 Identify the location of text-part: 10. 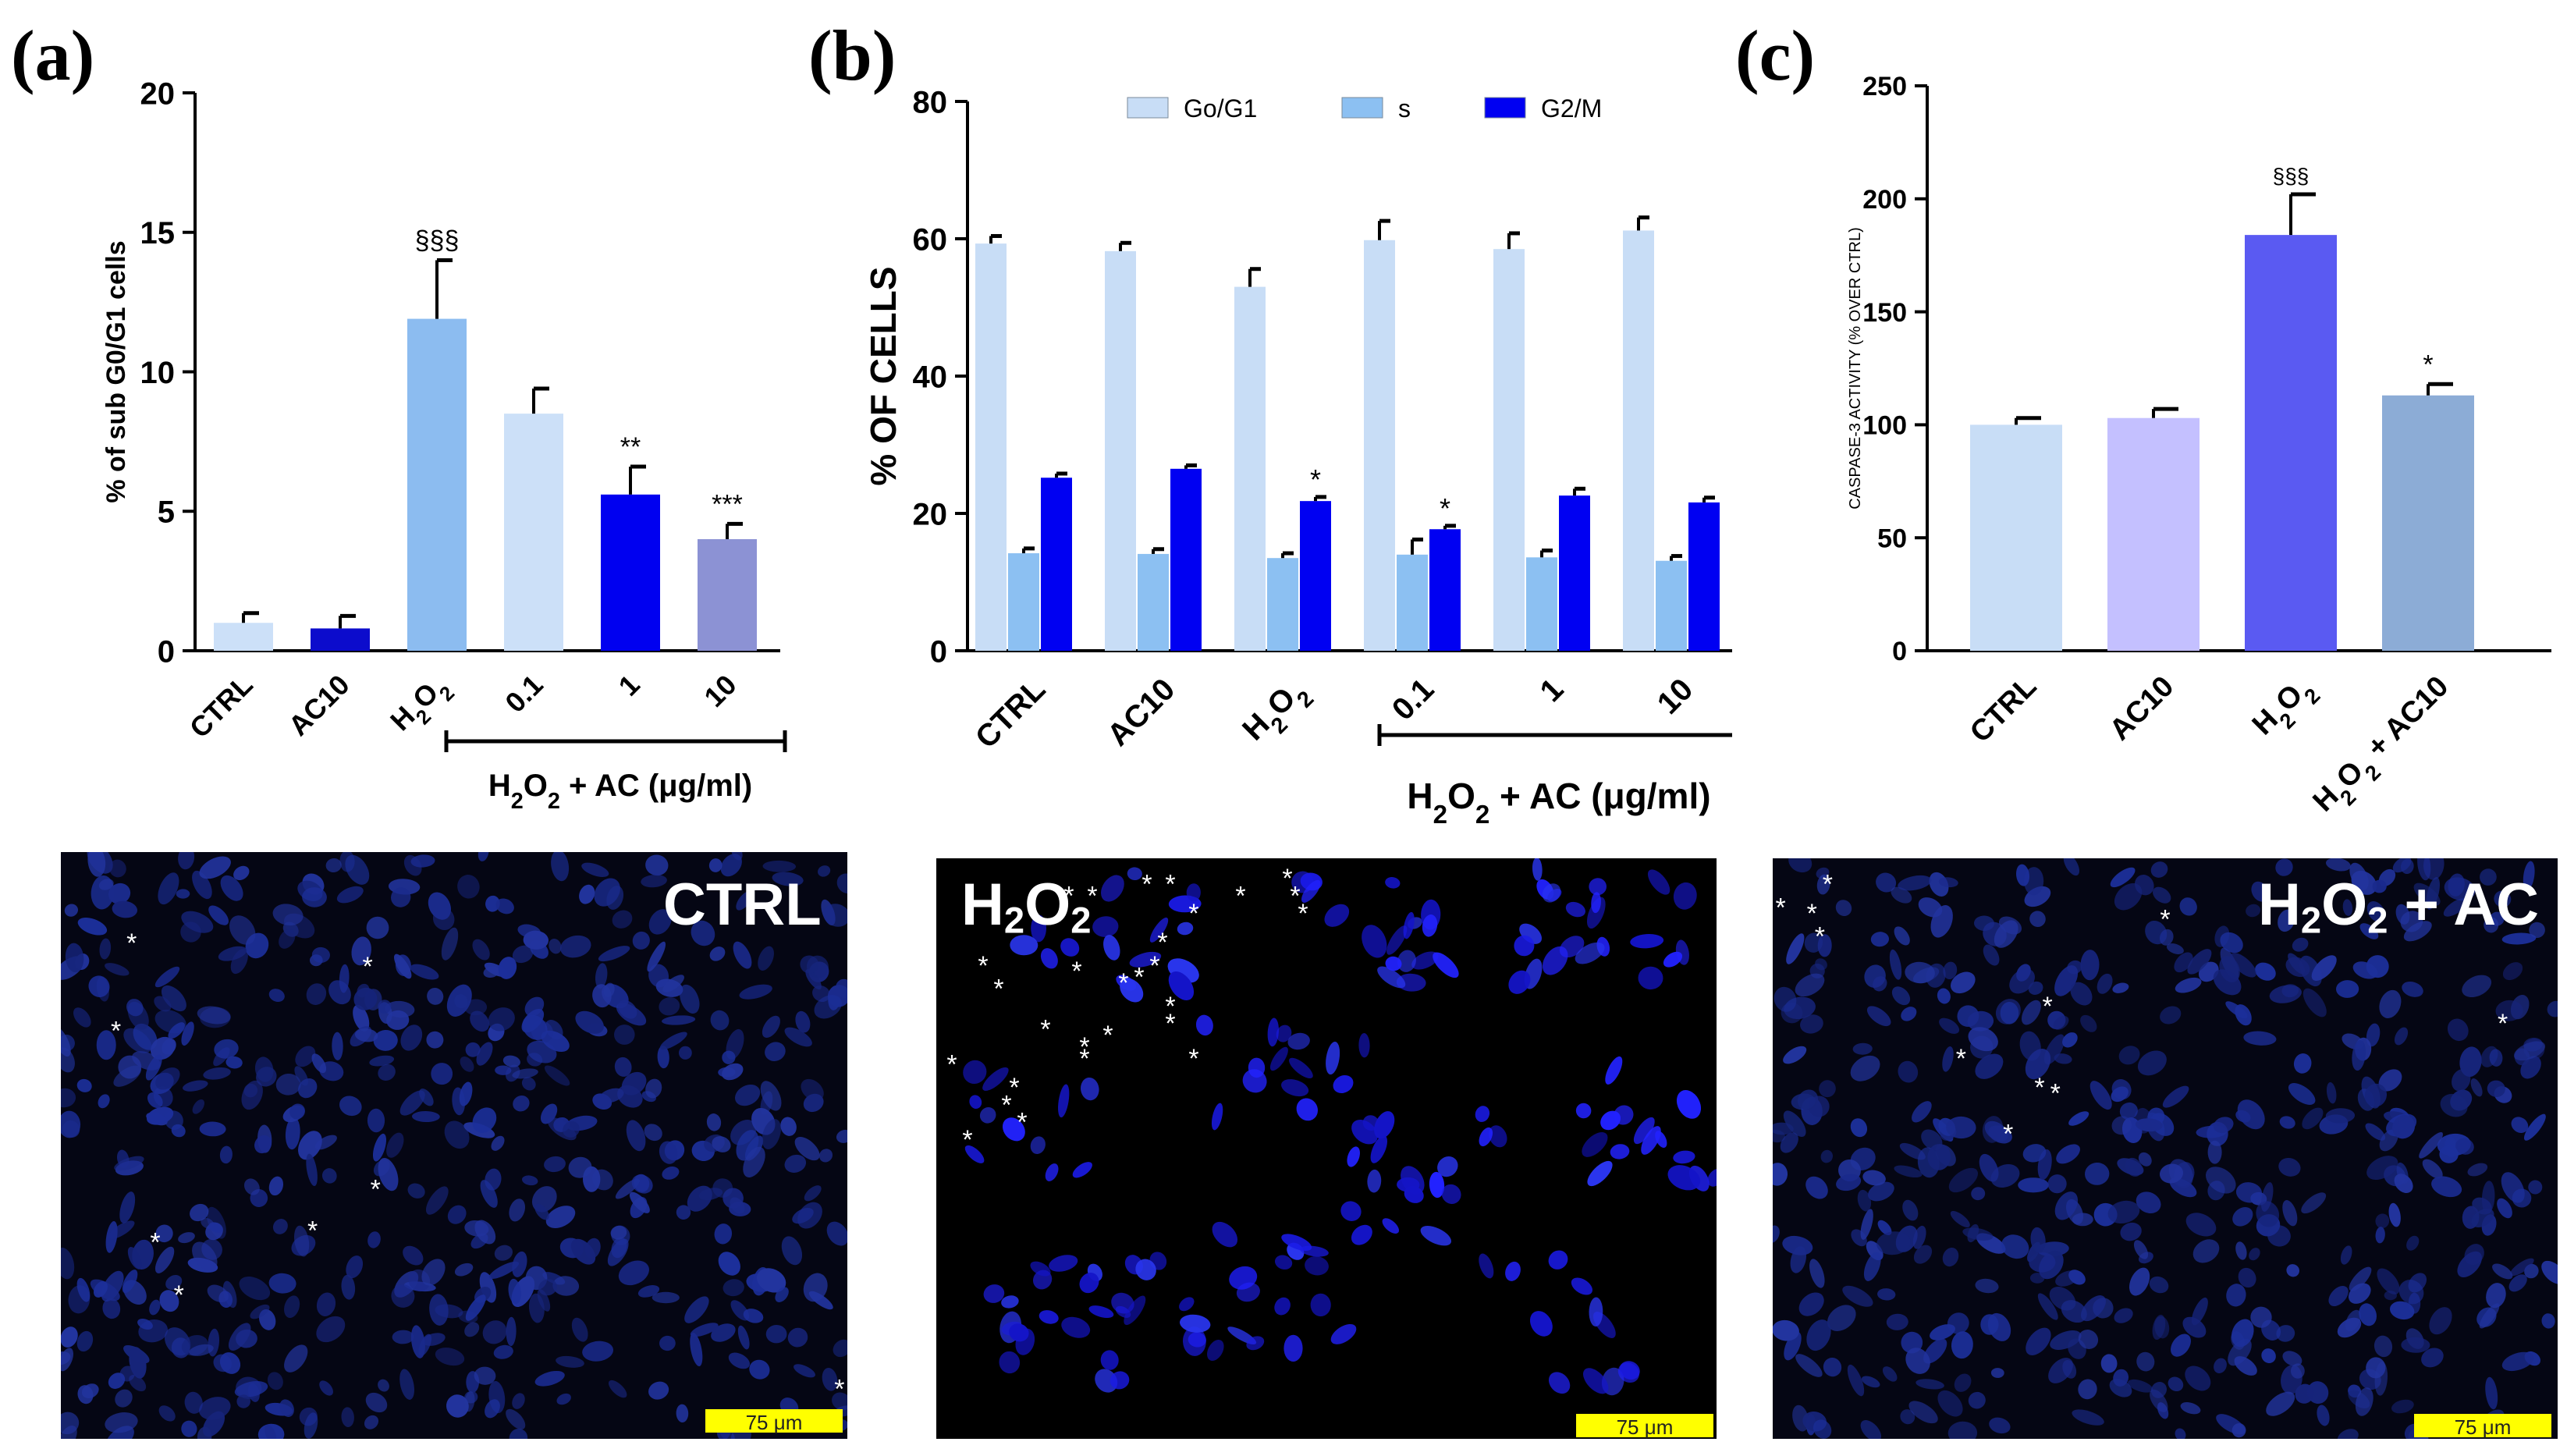
(1675, 696).